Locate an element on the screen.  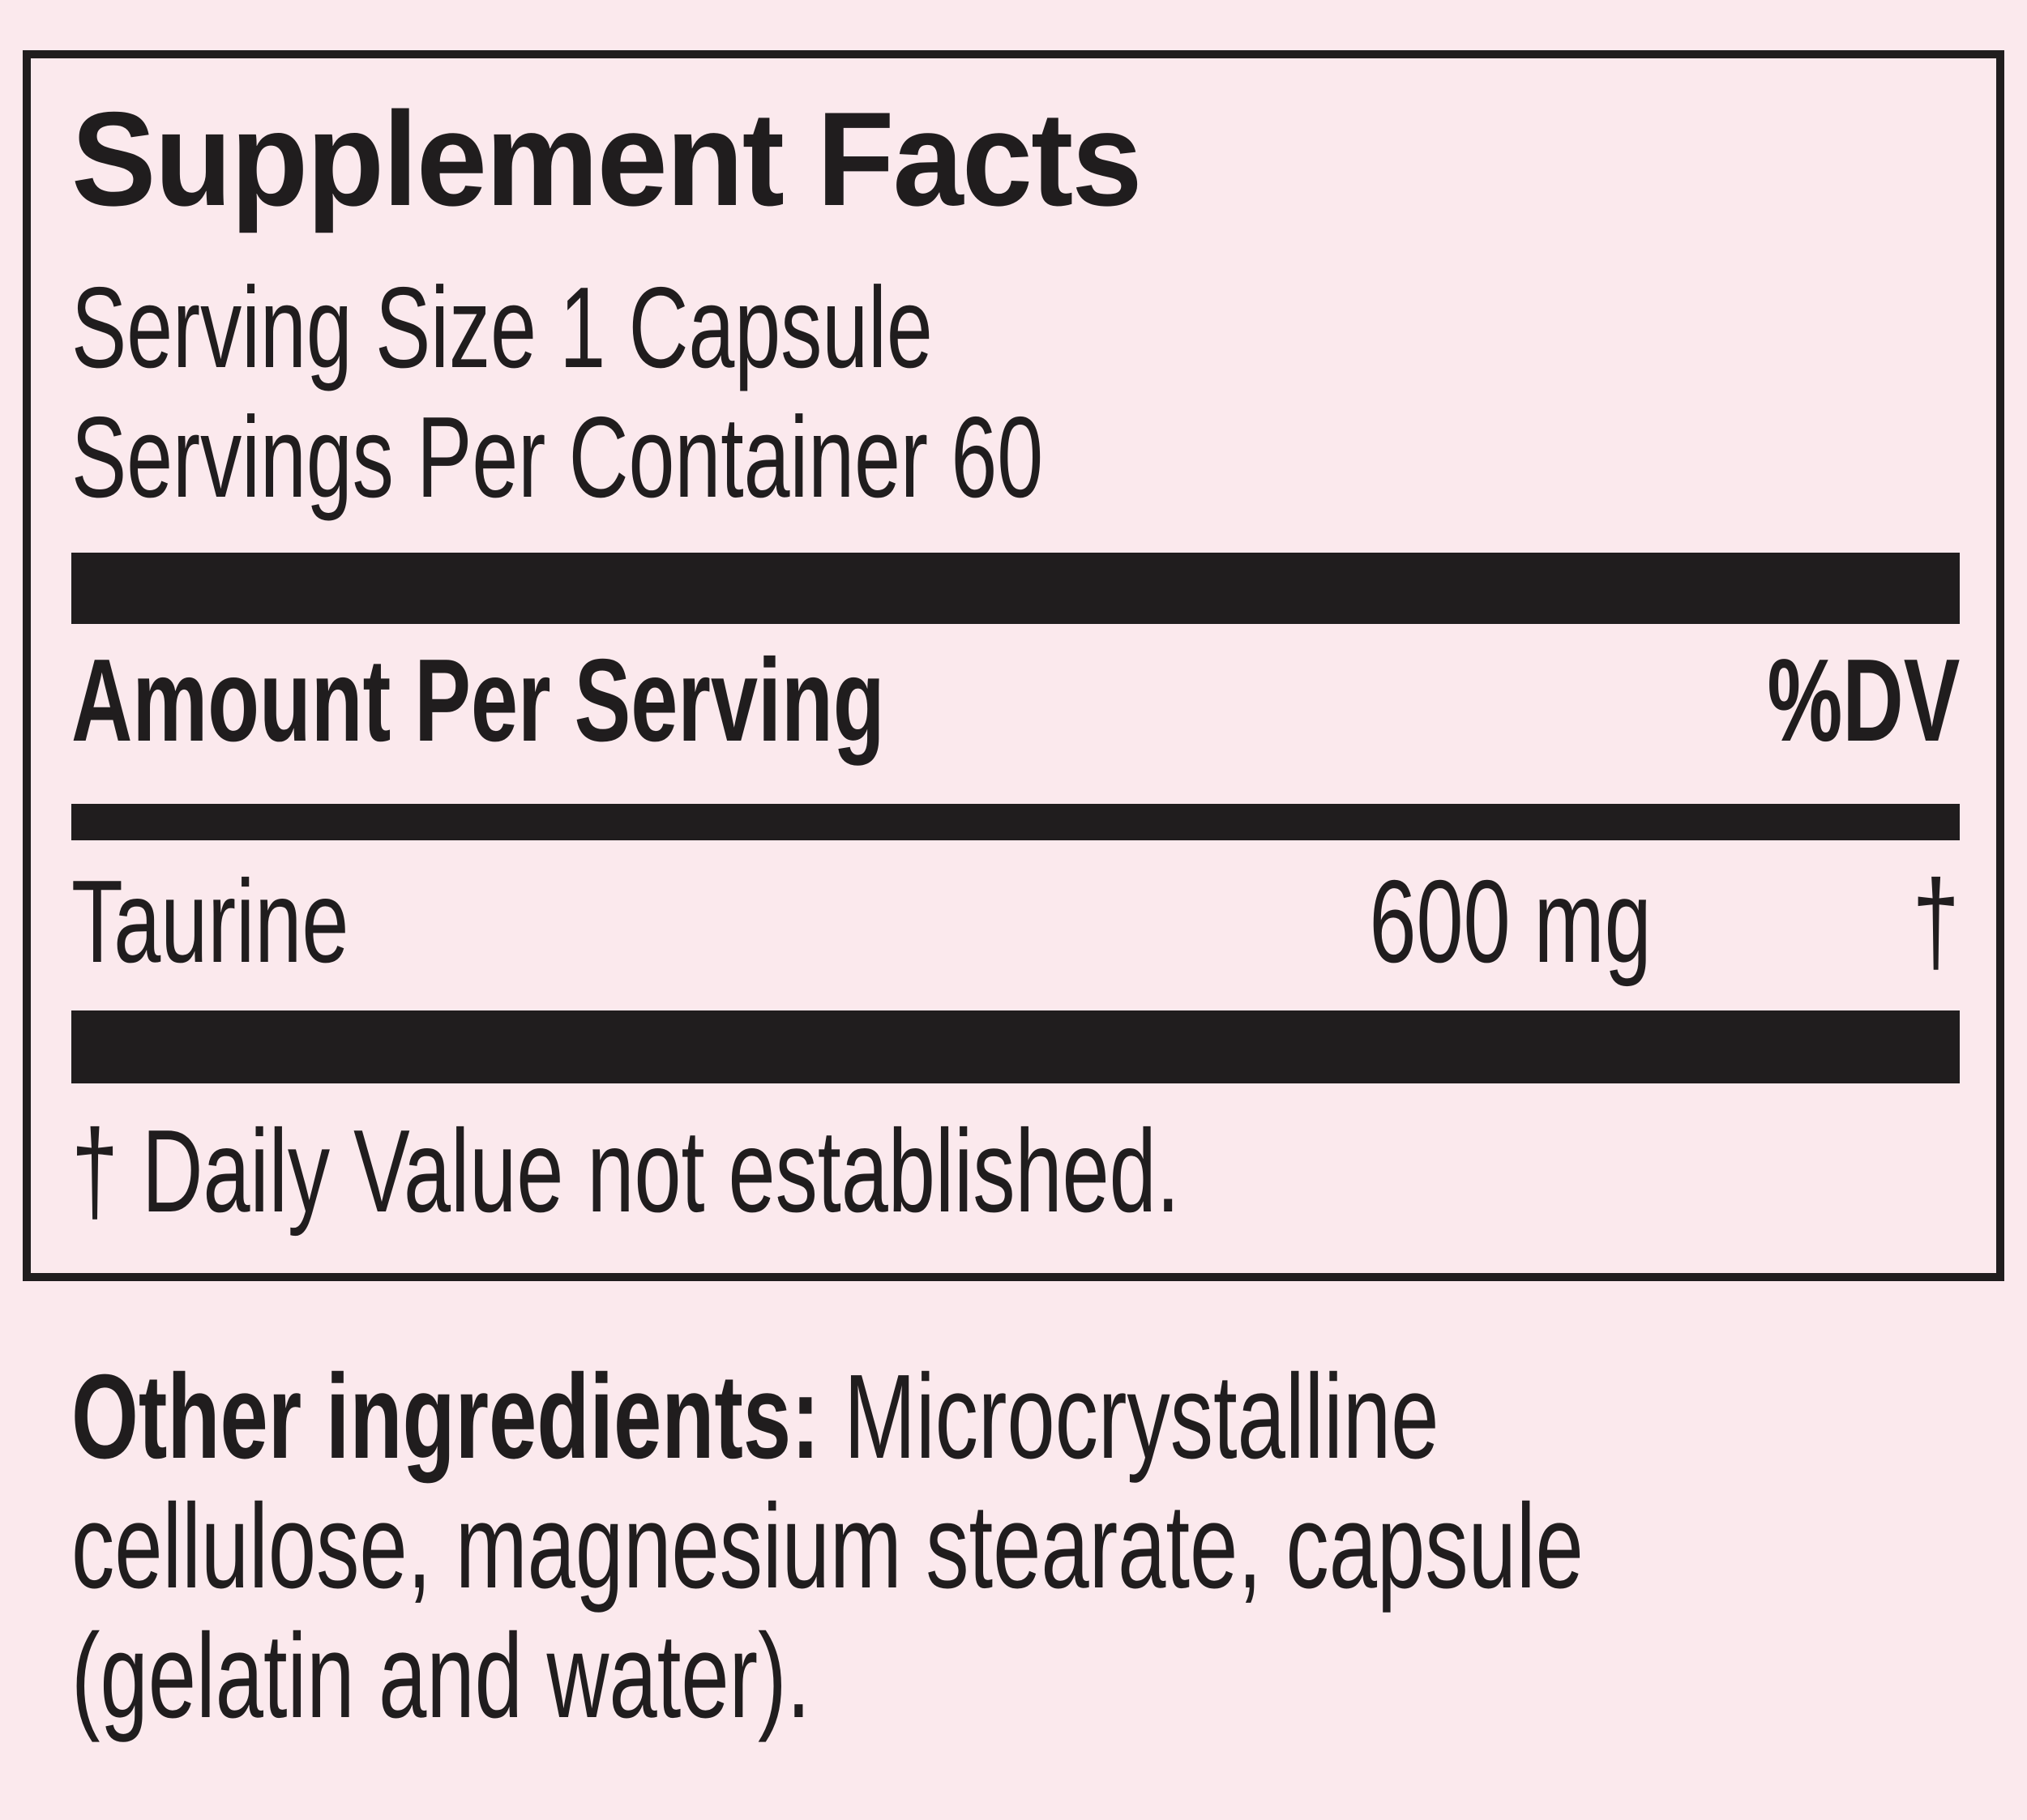
ingredient-dv-dagger: † is located at coordinates (1806, 922).